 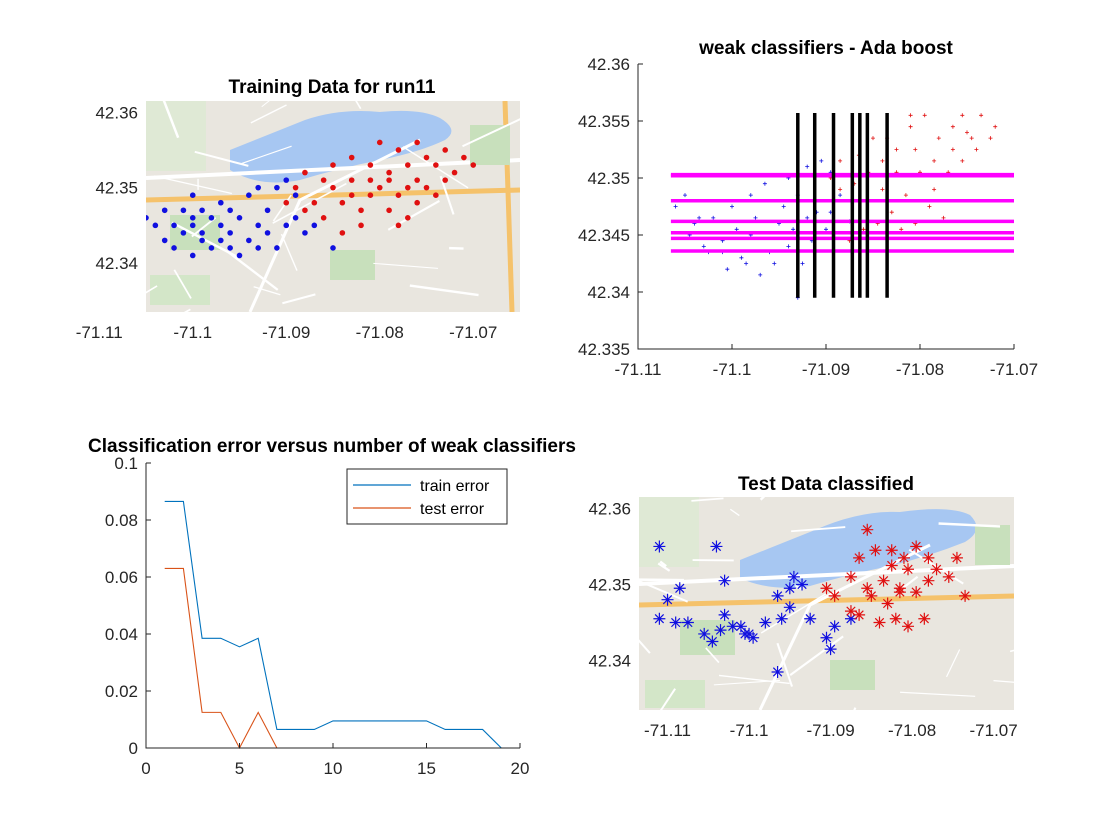 I want to click on y-tick-label: 42.345, so click(x=604, y=235).